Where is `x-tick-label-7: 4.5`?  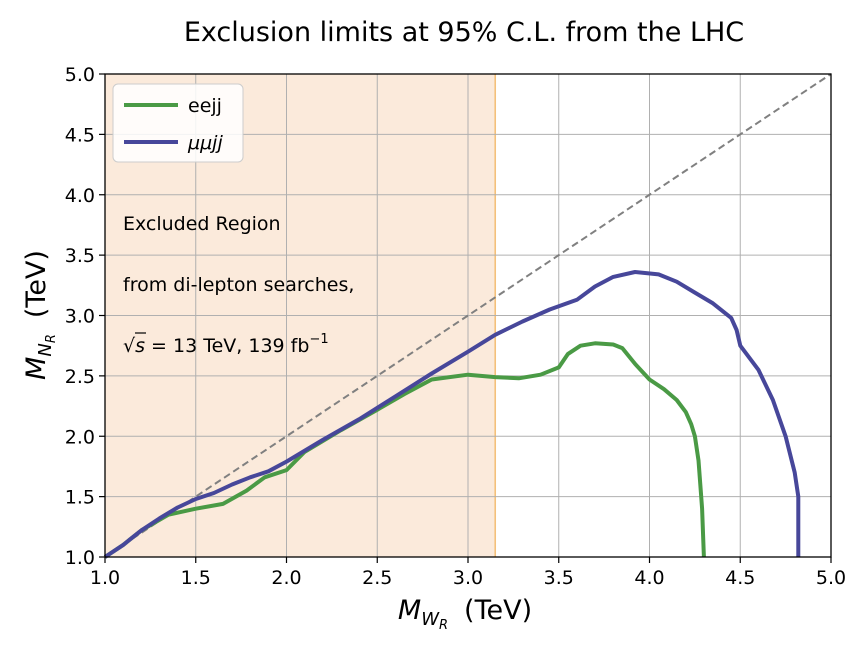
x-tick-label-7: 4.5 is located at coordinates (740, 578).